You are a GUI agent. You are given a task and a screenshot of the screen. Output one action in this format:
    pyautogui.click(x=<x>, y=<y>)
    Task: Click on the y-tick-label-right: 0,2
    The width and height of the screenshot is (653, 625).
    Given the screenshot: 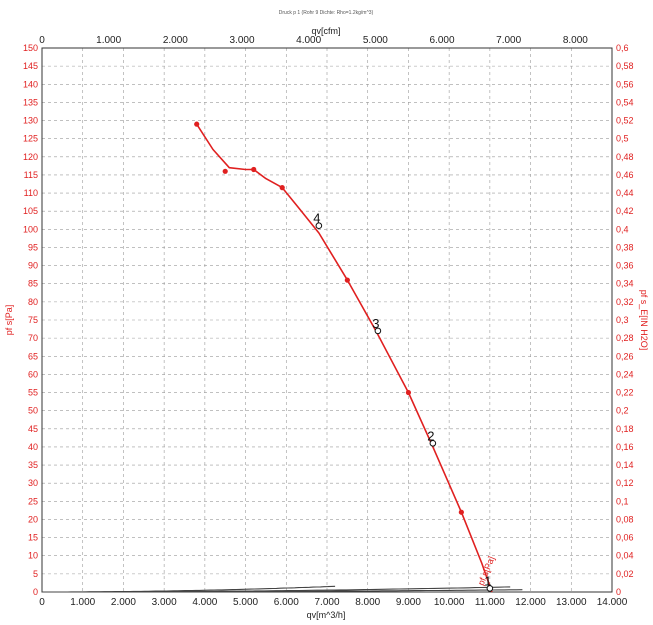 What is the action you would take?
    pyautogui.click(x=622, y=411)
    